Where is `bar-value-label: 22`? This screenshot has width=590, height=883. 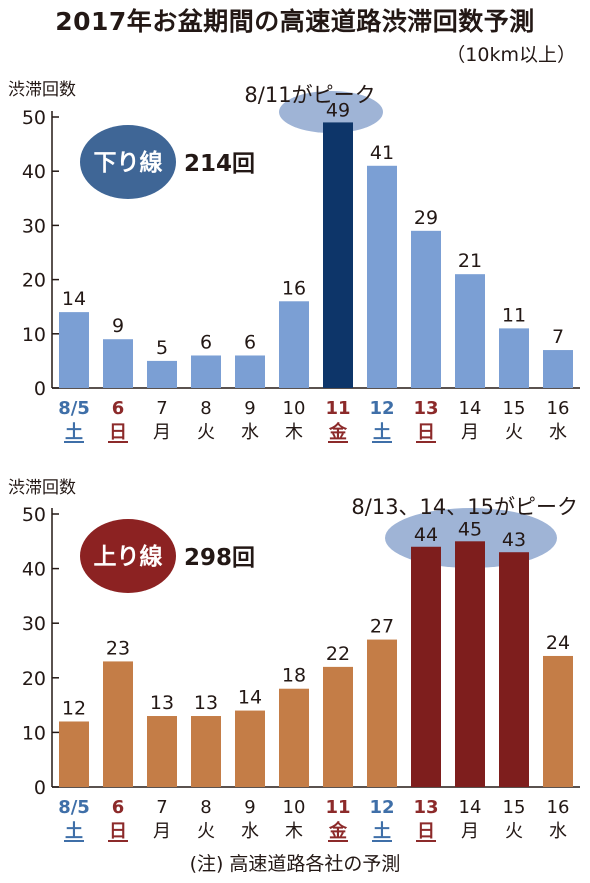 bar-value-label: 22 is located at coordinates (338, 654).